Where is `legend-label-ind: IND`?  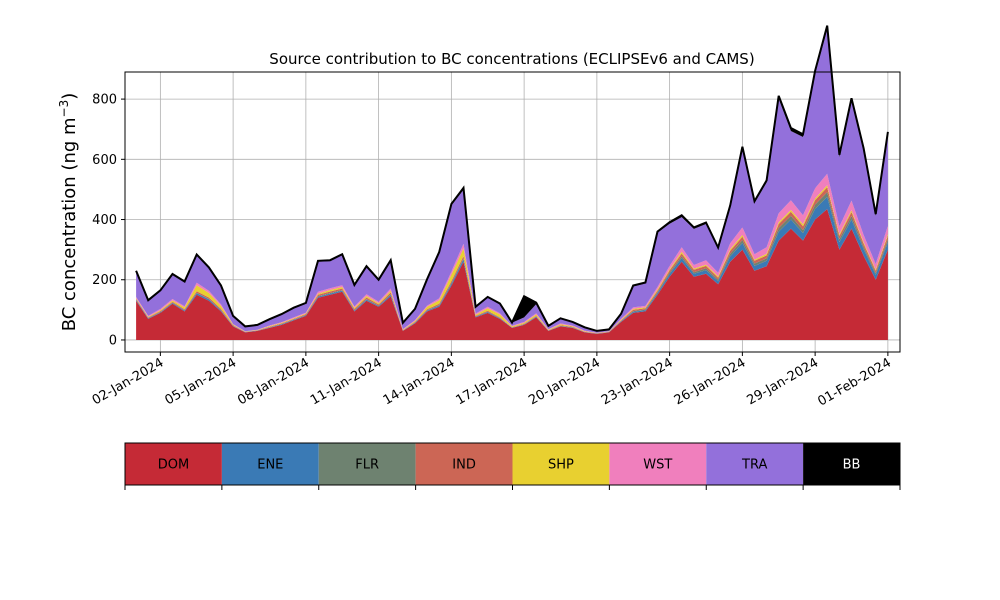
legend-label-ind: IND is located at coordinates (464, 465).